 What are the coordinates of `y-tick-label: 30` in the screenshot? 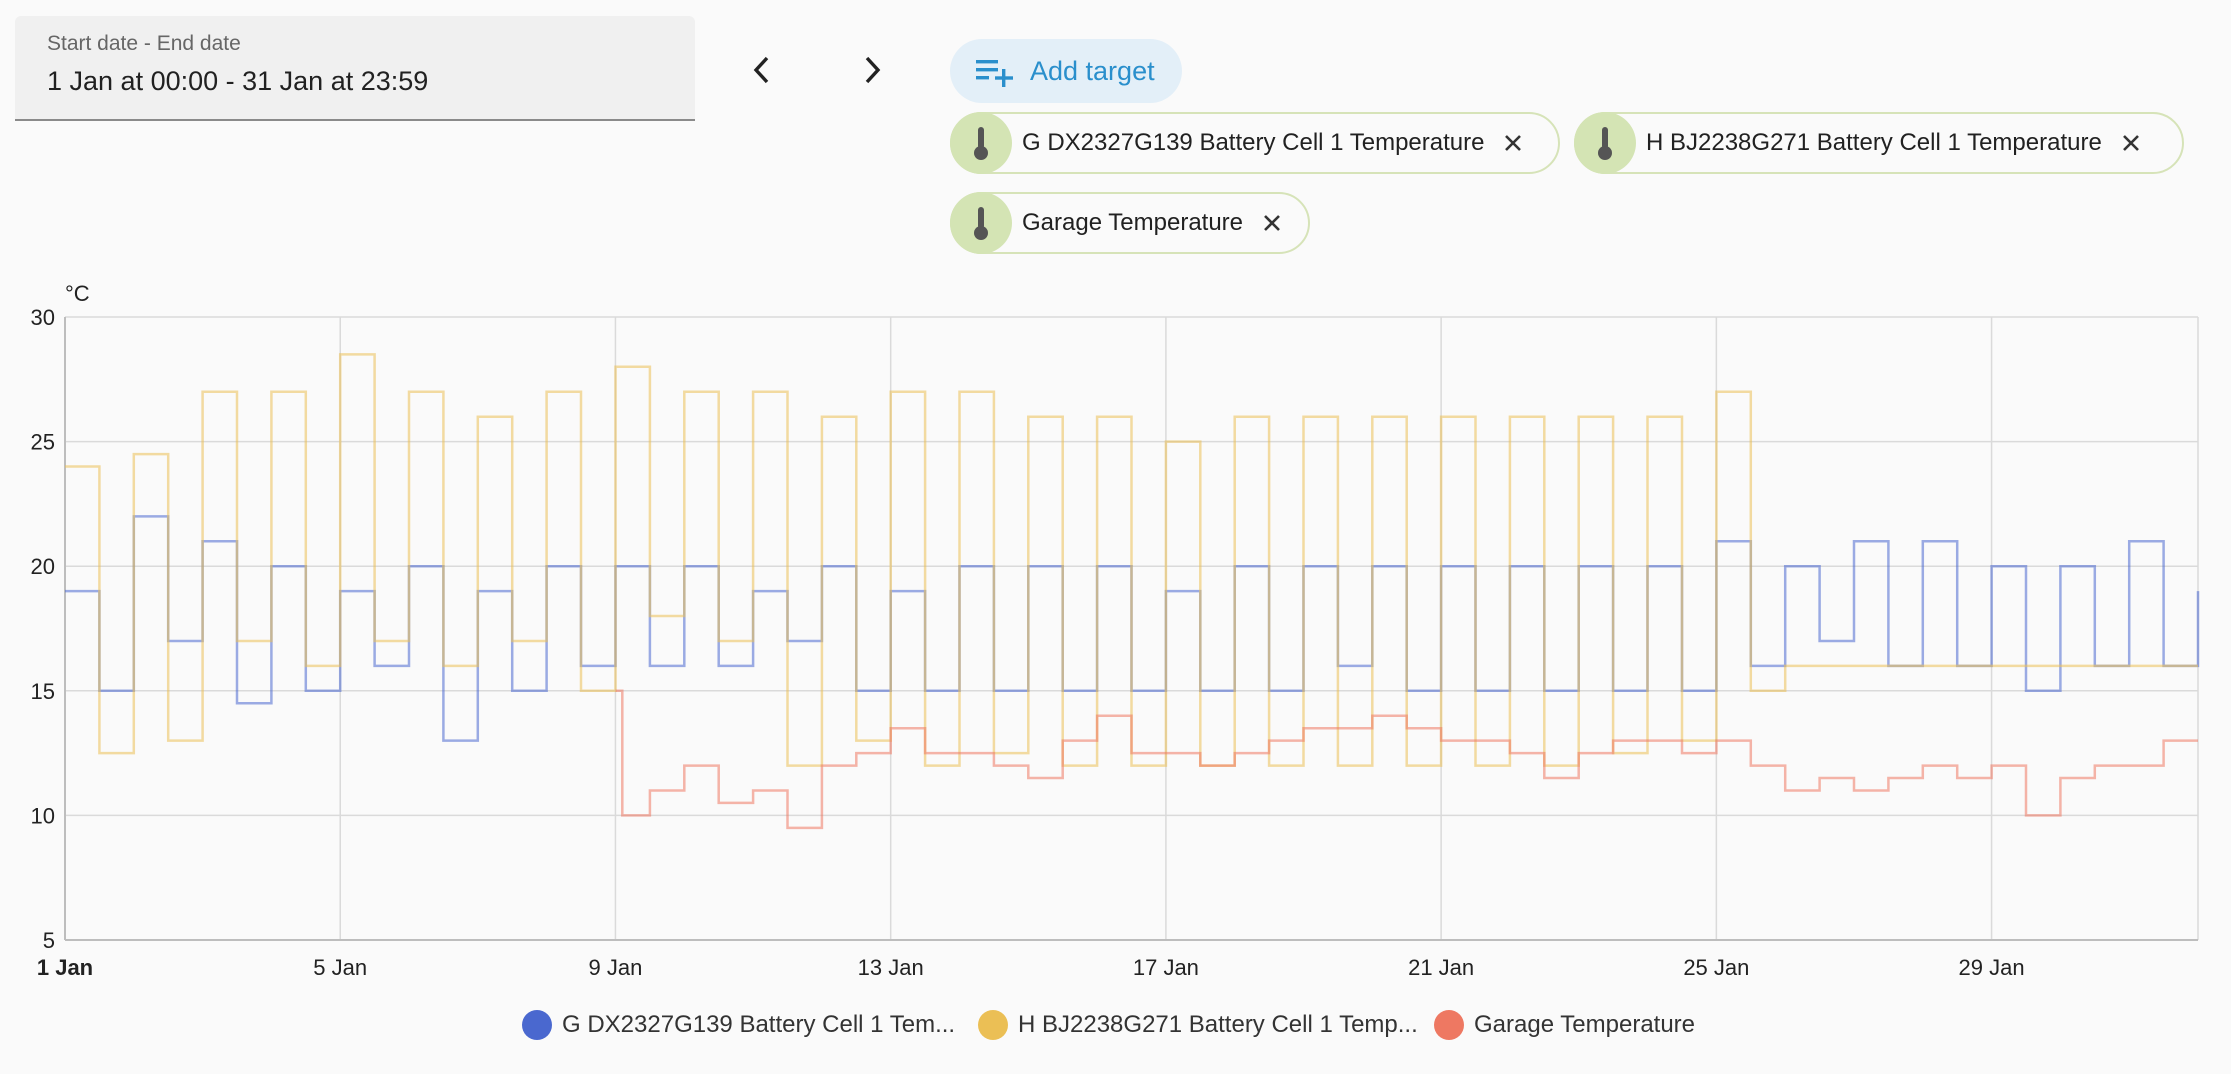 It's located at (43, 317).